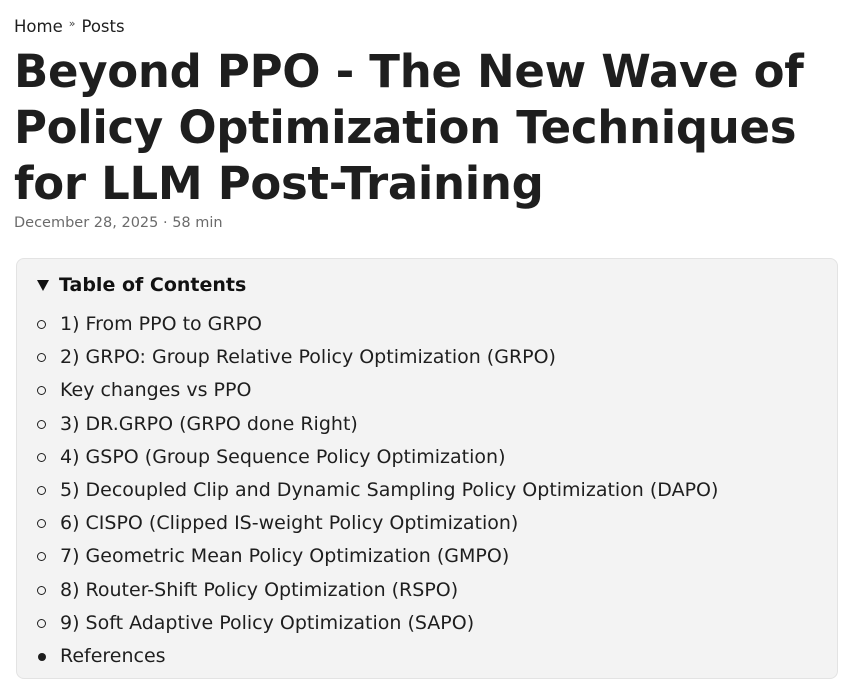 Image resolution: width=852 pixels, height=694 pixels. I want to click on toc-toggle: Table of Contents, so click(141, 285).